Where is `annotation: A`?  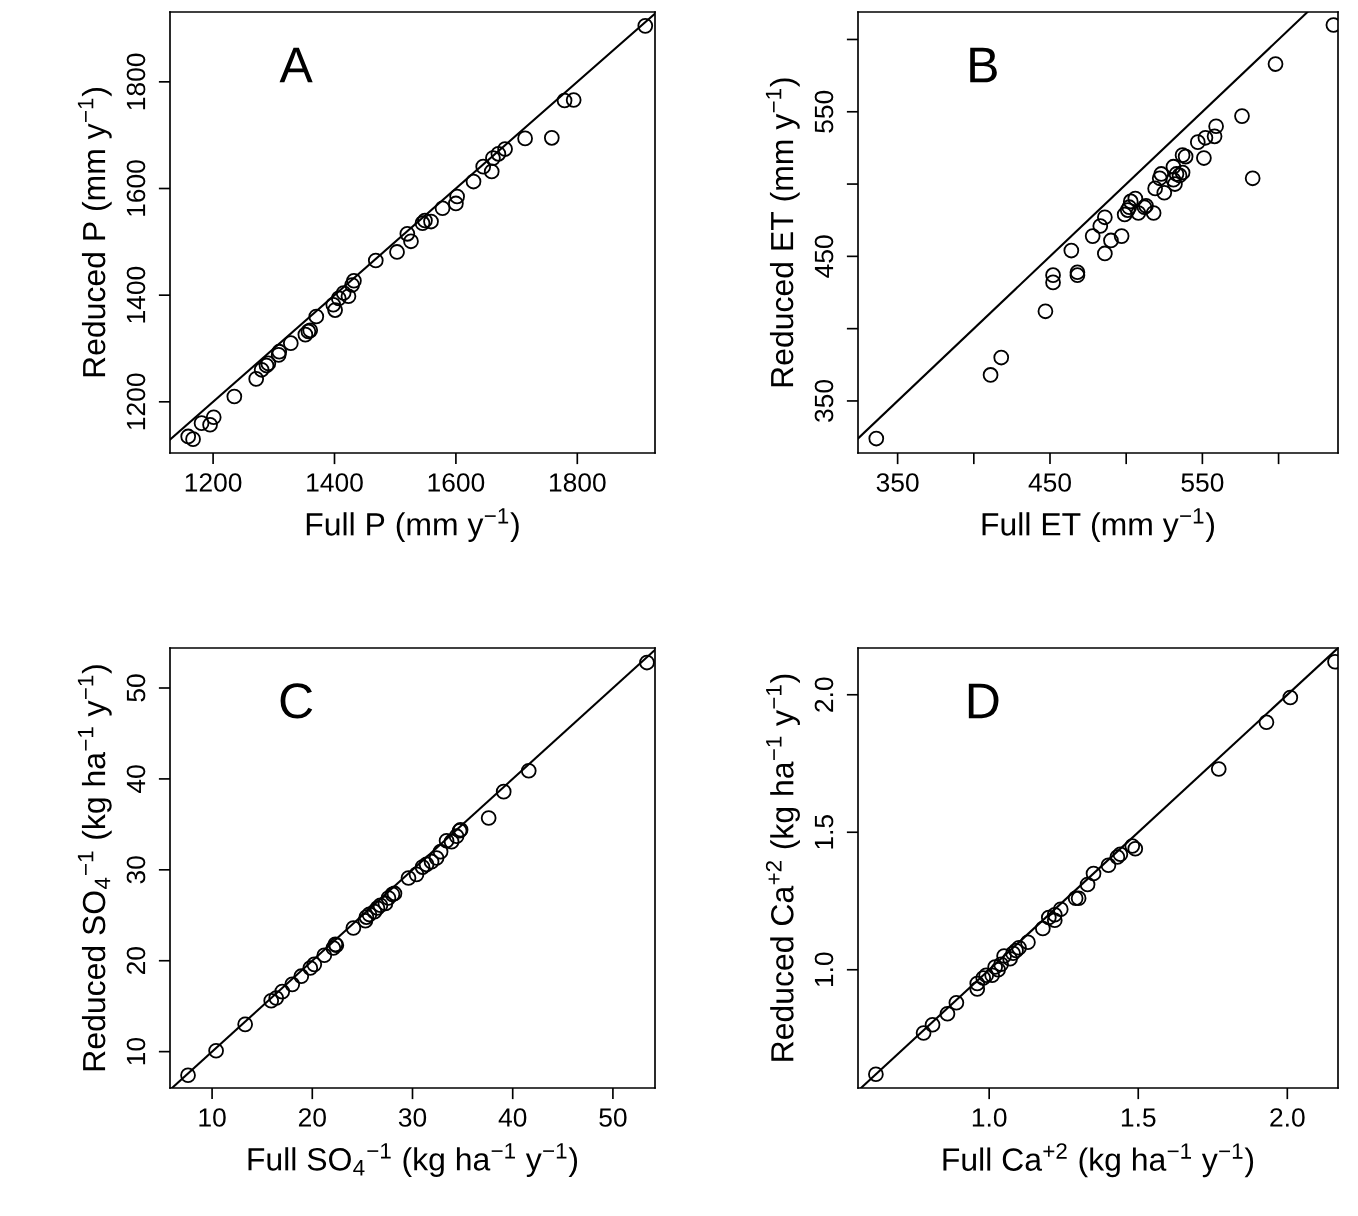 annotation: A is located at coordinates (296, 65).